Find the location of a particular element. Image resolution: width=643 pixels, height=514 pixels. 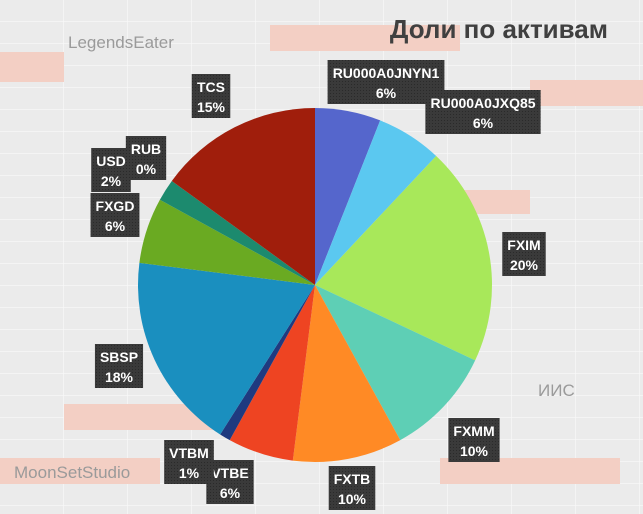

label-category: FXGD is located at coordinates (115, 206).